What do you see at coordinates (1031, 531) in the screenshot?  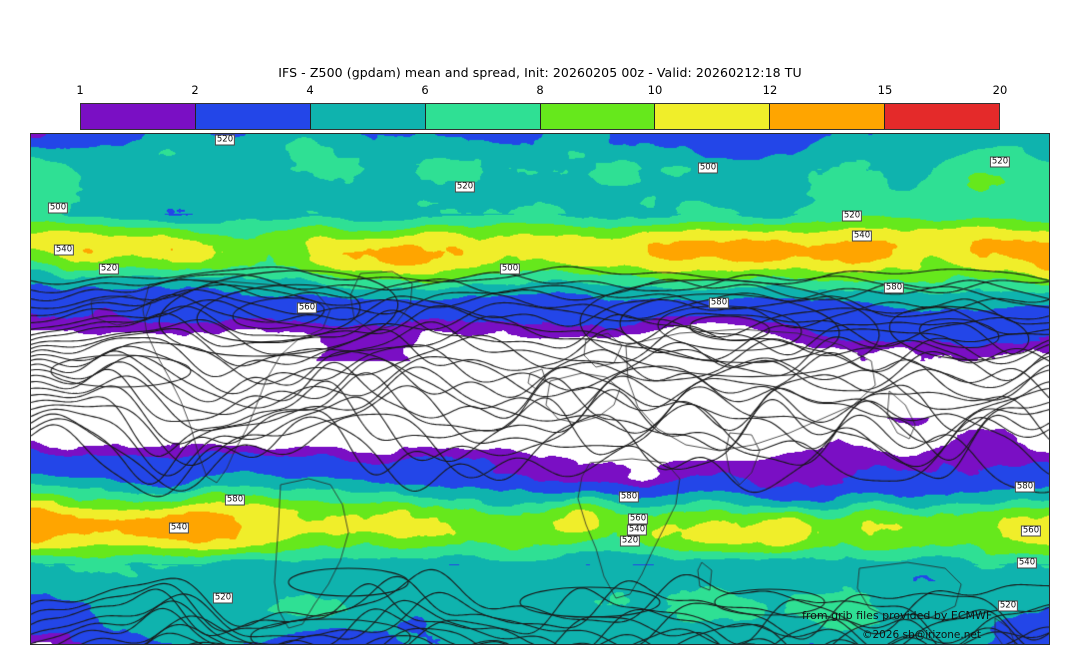 I see `contour-label-560-21: 560` at bounding box center [1031, 531].